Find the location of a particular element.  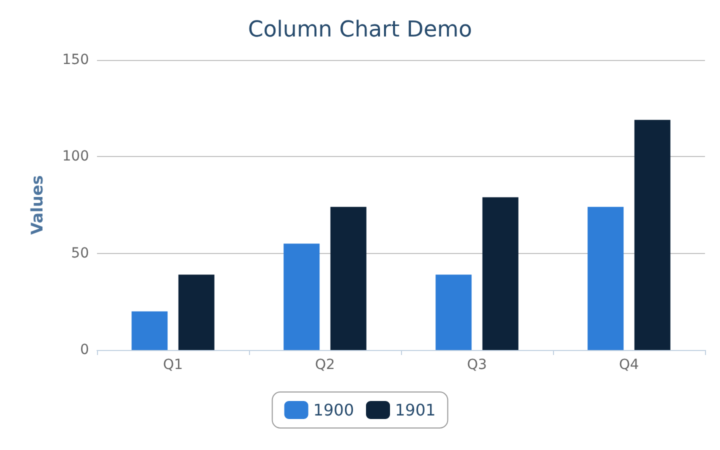

y-axis-title: Values is located at coordinates (37, 205).